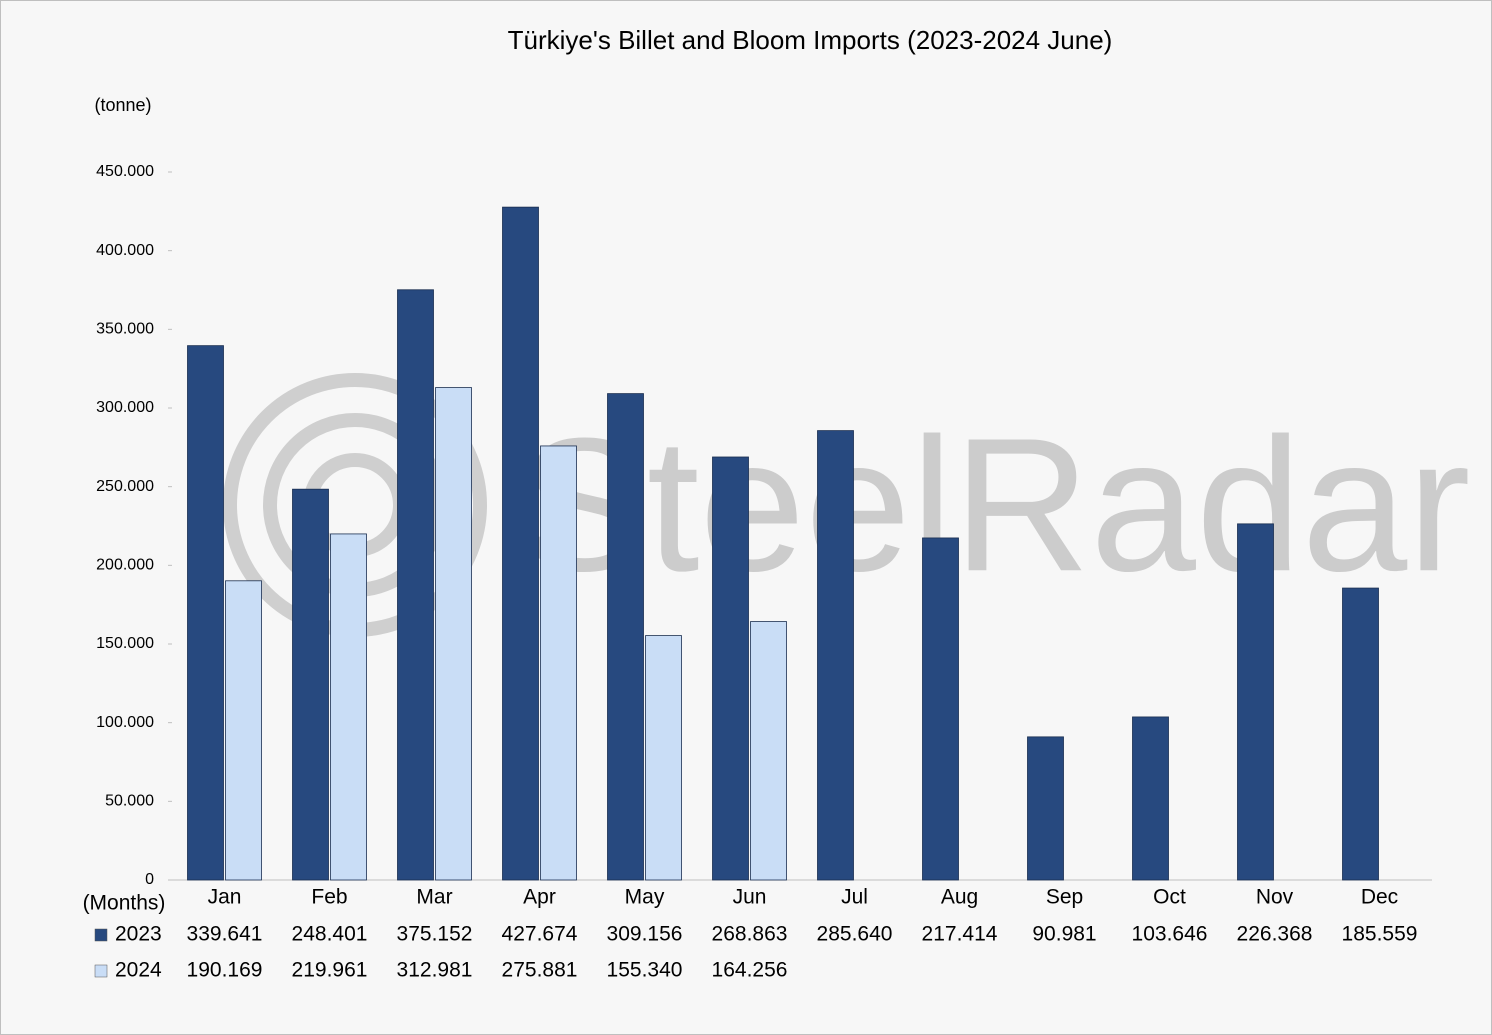 The height and width of the screenshot is (1035, 1492). What do you see at coordinates (539, 897) in the screenshot?
I see `x-tick-label: Apr` at bounding box center [539, 897].